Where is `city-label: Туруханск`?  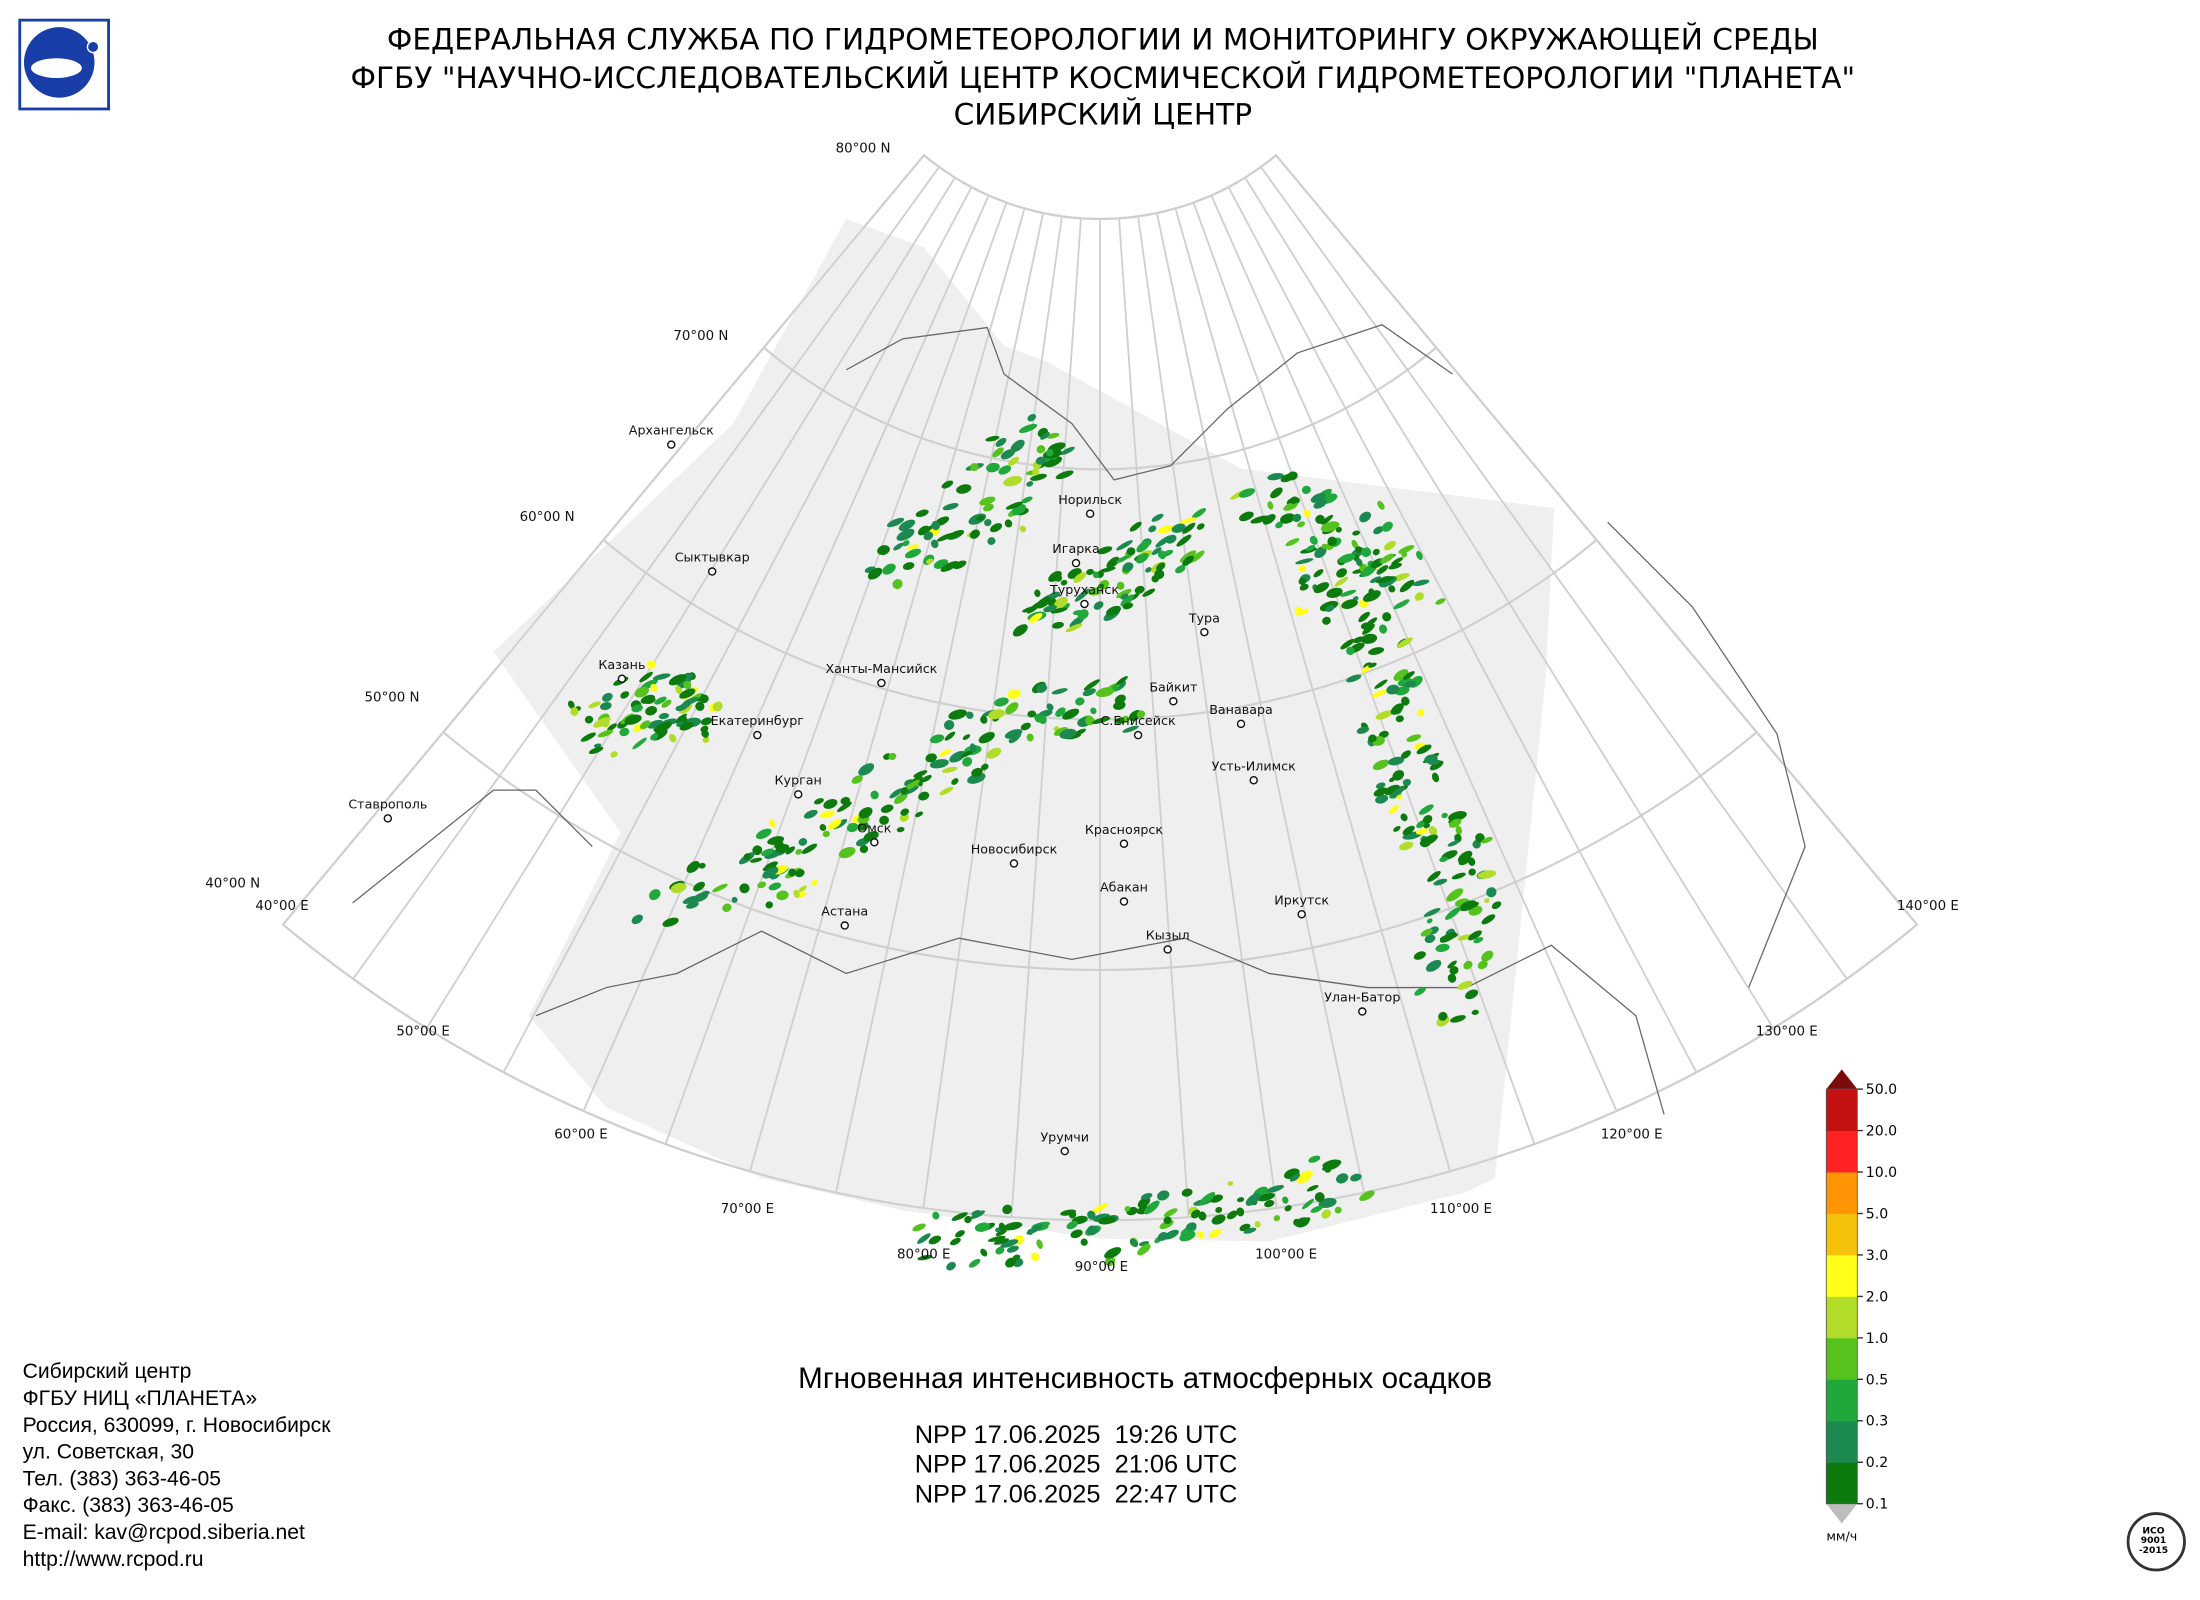
city-label: Туруханск is located at coordinates (1084, 589).